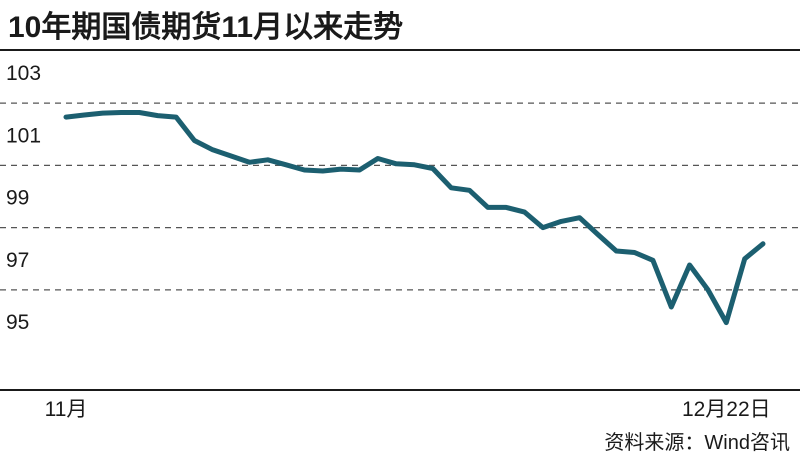  What do you see at coordinates (23, 73) in the screenshot?
I see `y-tick-label: 103` at bounding box center [23, 73].